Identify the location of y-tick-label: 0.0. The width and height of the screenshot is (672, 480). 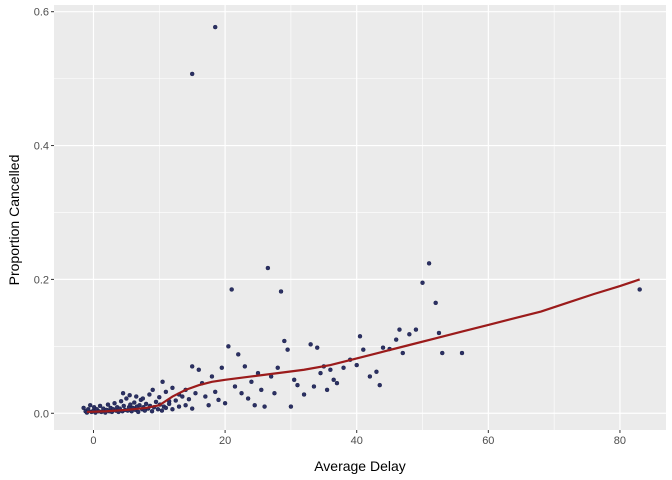
(41, 414).